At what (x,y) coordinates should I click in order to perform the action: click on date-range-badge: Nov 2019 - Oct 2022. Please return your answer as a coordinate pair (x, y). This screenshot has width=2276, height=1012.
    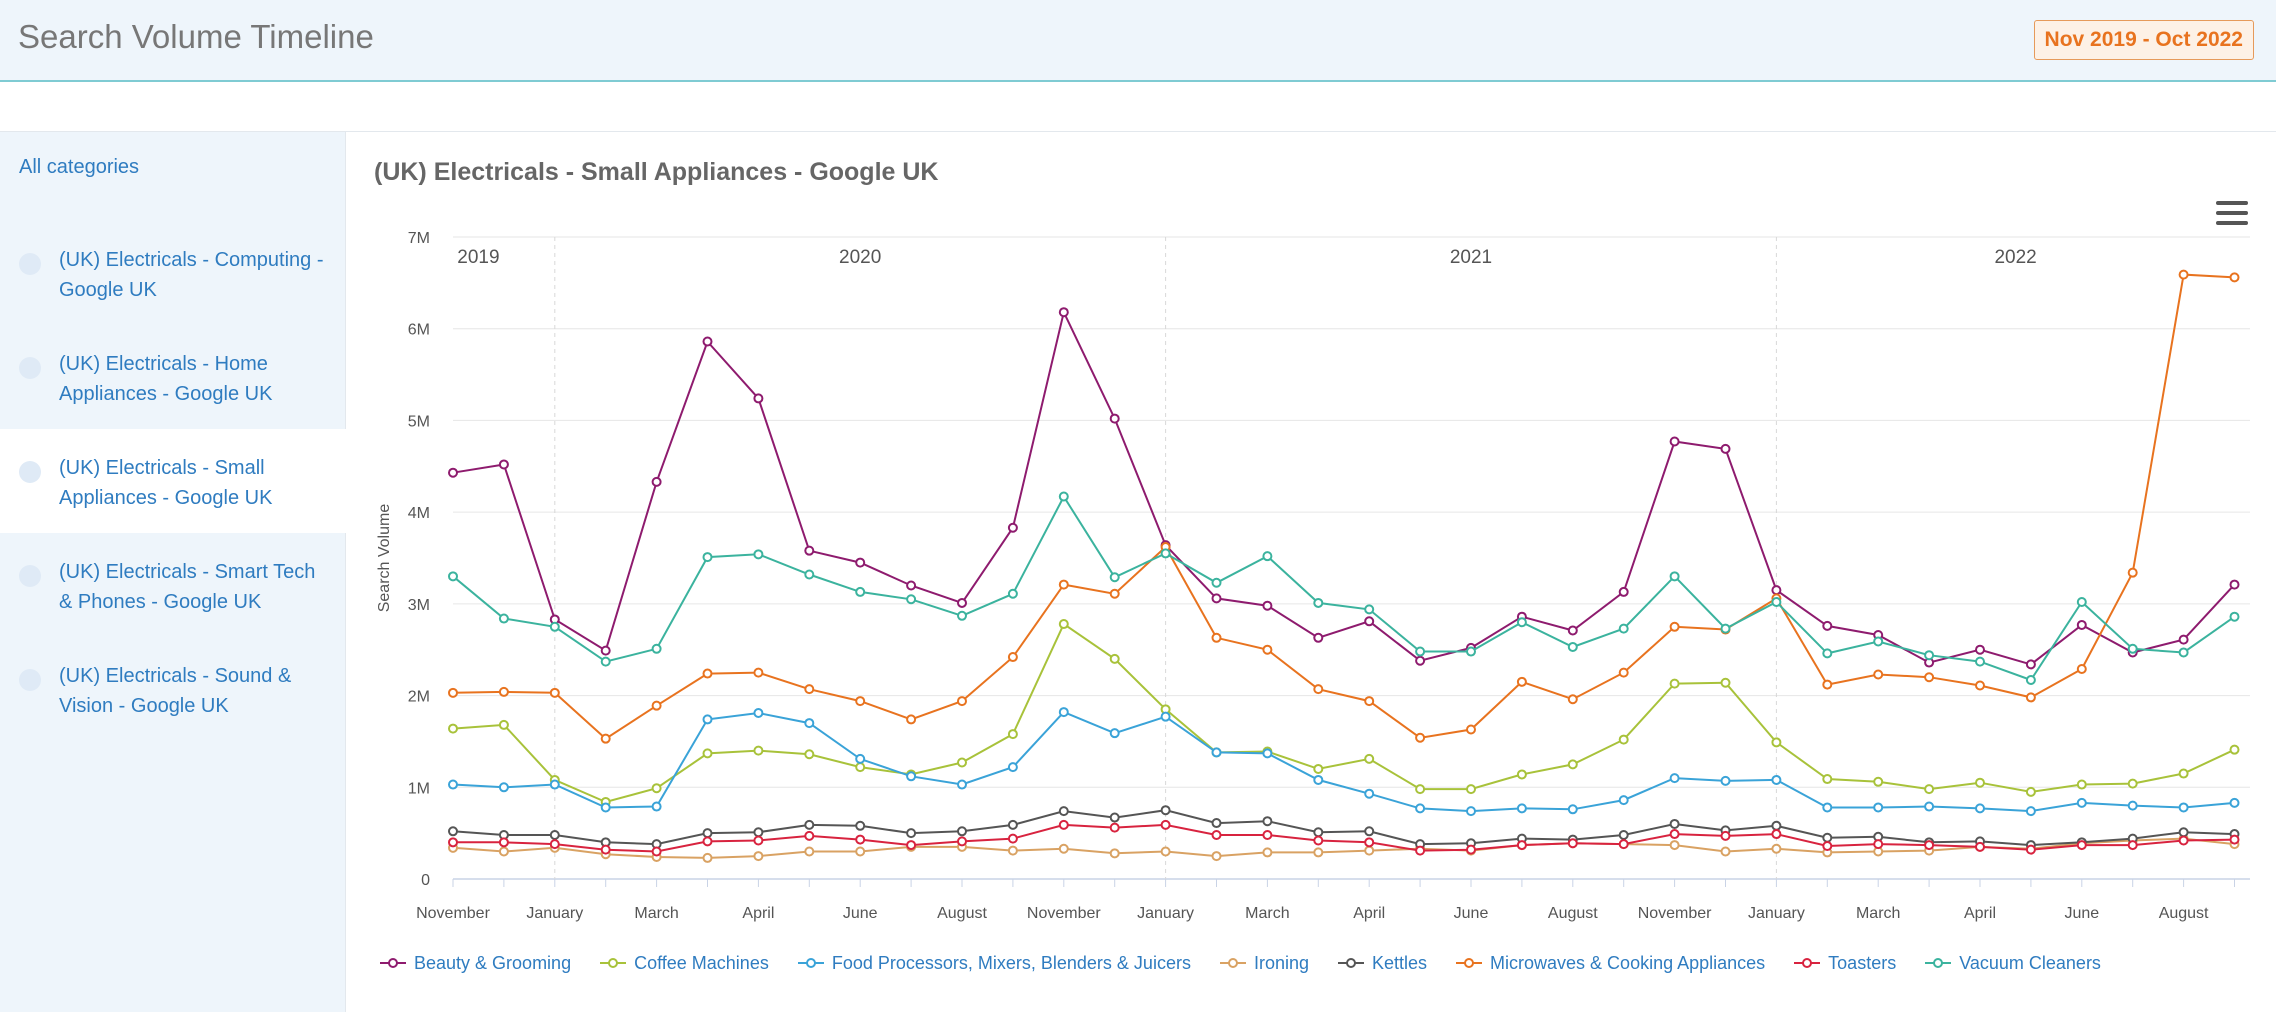
    Looking at the image, I should click on (2143, 40).